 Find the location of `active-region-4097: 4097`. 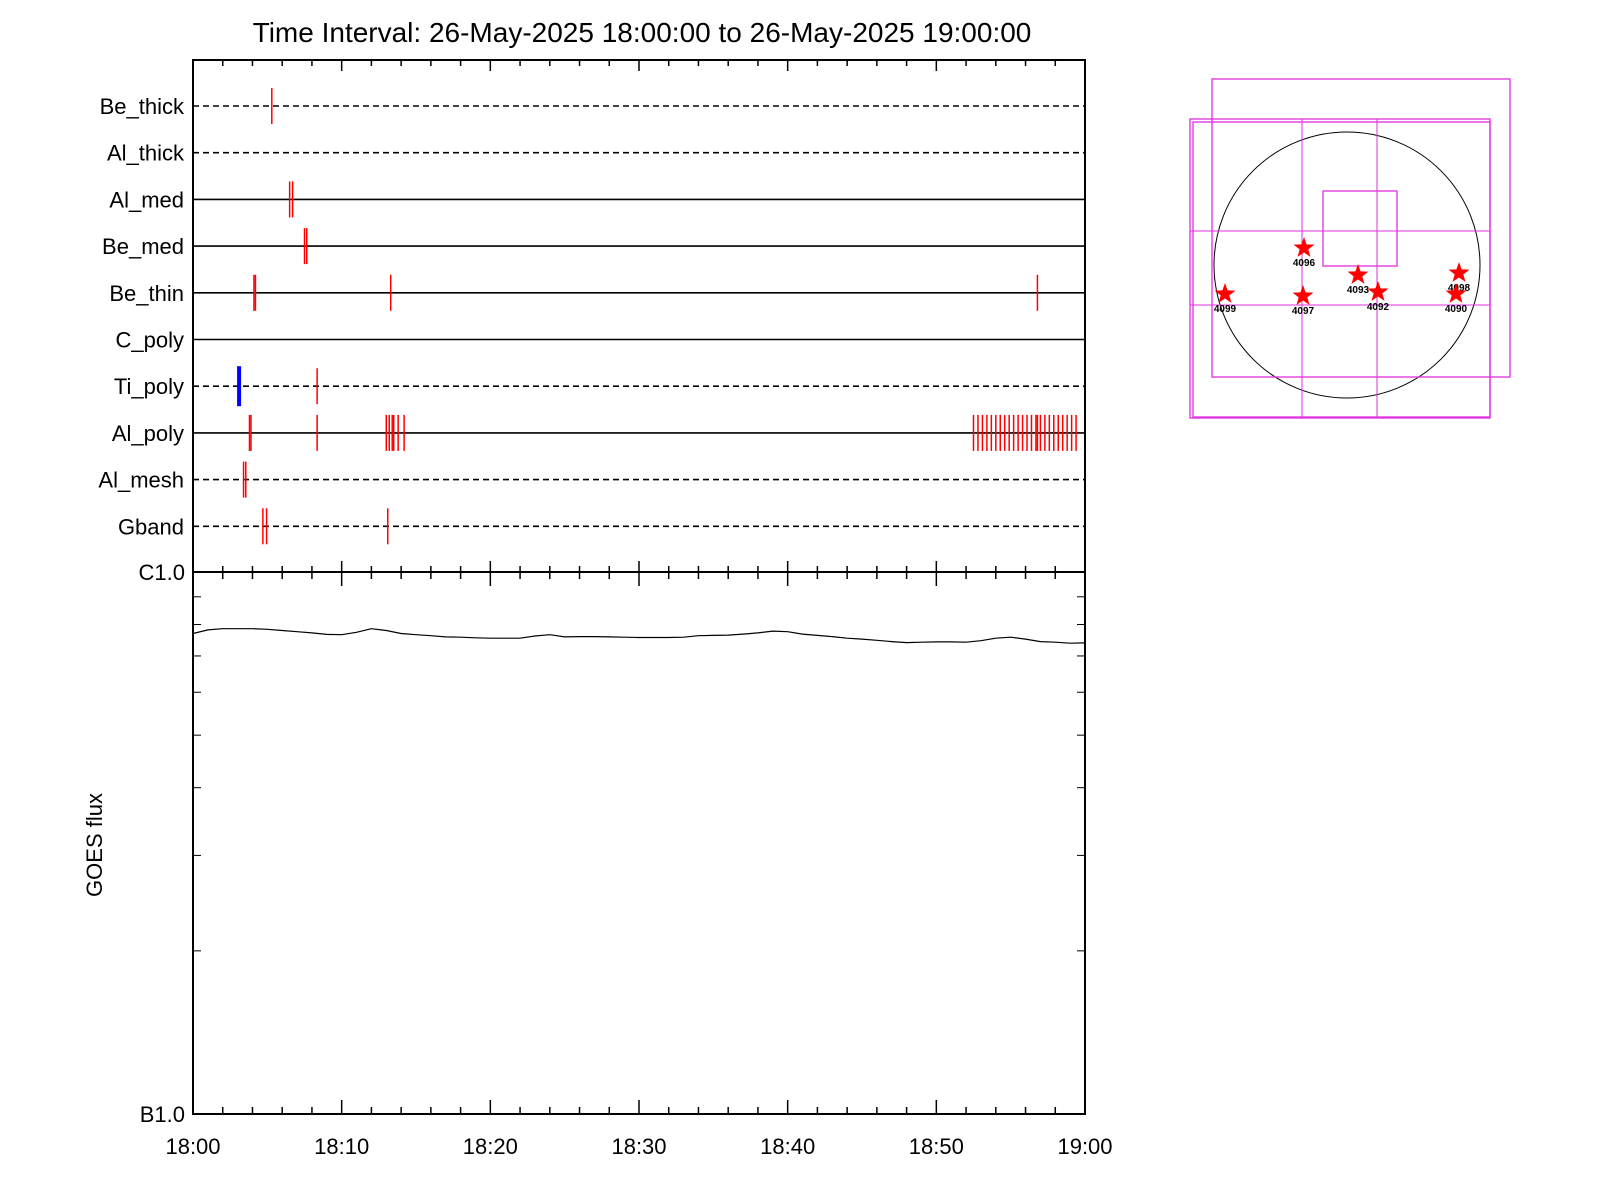

active-region-4097: 4097 is located at coordinates (1303, 301).